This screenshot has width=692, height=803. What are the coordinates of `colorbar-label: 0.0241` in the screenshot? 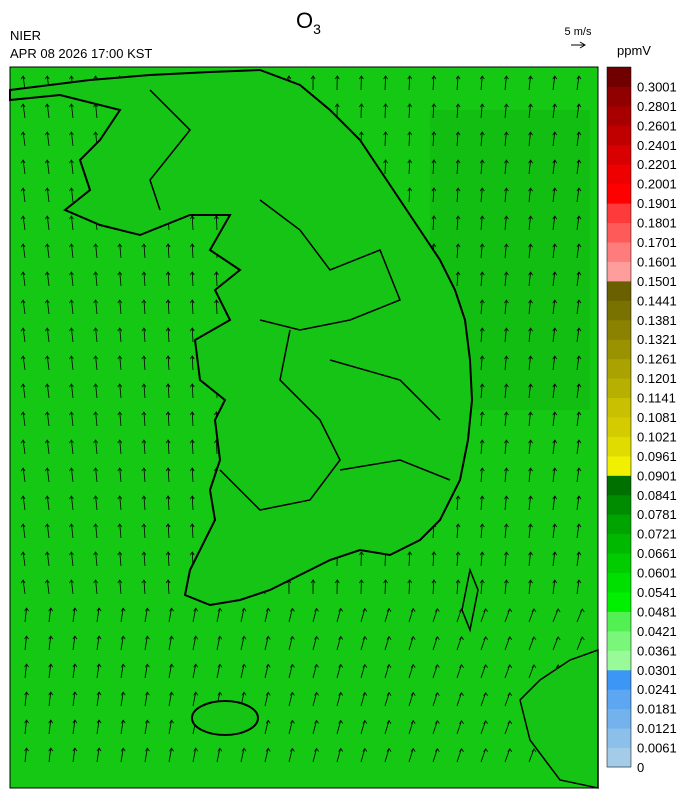 It's located at (657, 689).